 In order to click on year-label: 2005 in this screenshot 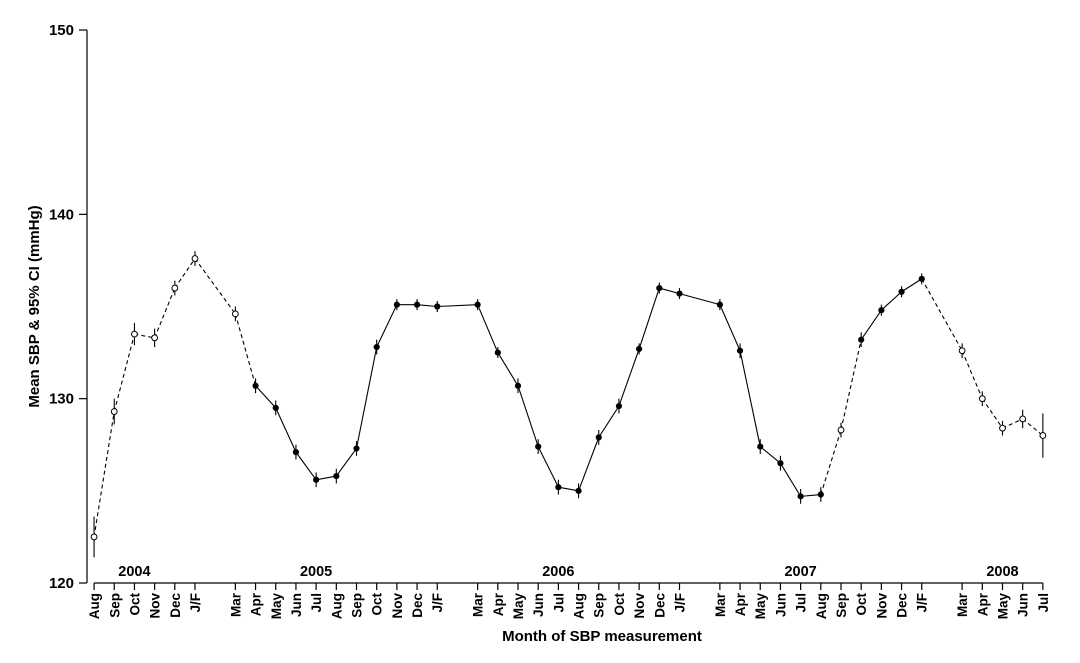, I will do `click(316, 572)`.